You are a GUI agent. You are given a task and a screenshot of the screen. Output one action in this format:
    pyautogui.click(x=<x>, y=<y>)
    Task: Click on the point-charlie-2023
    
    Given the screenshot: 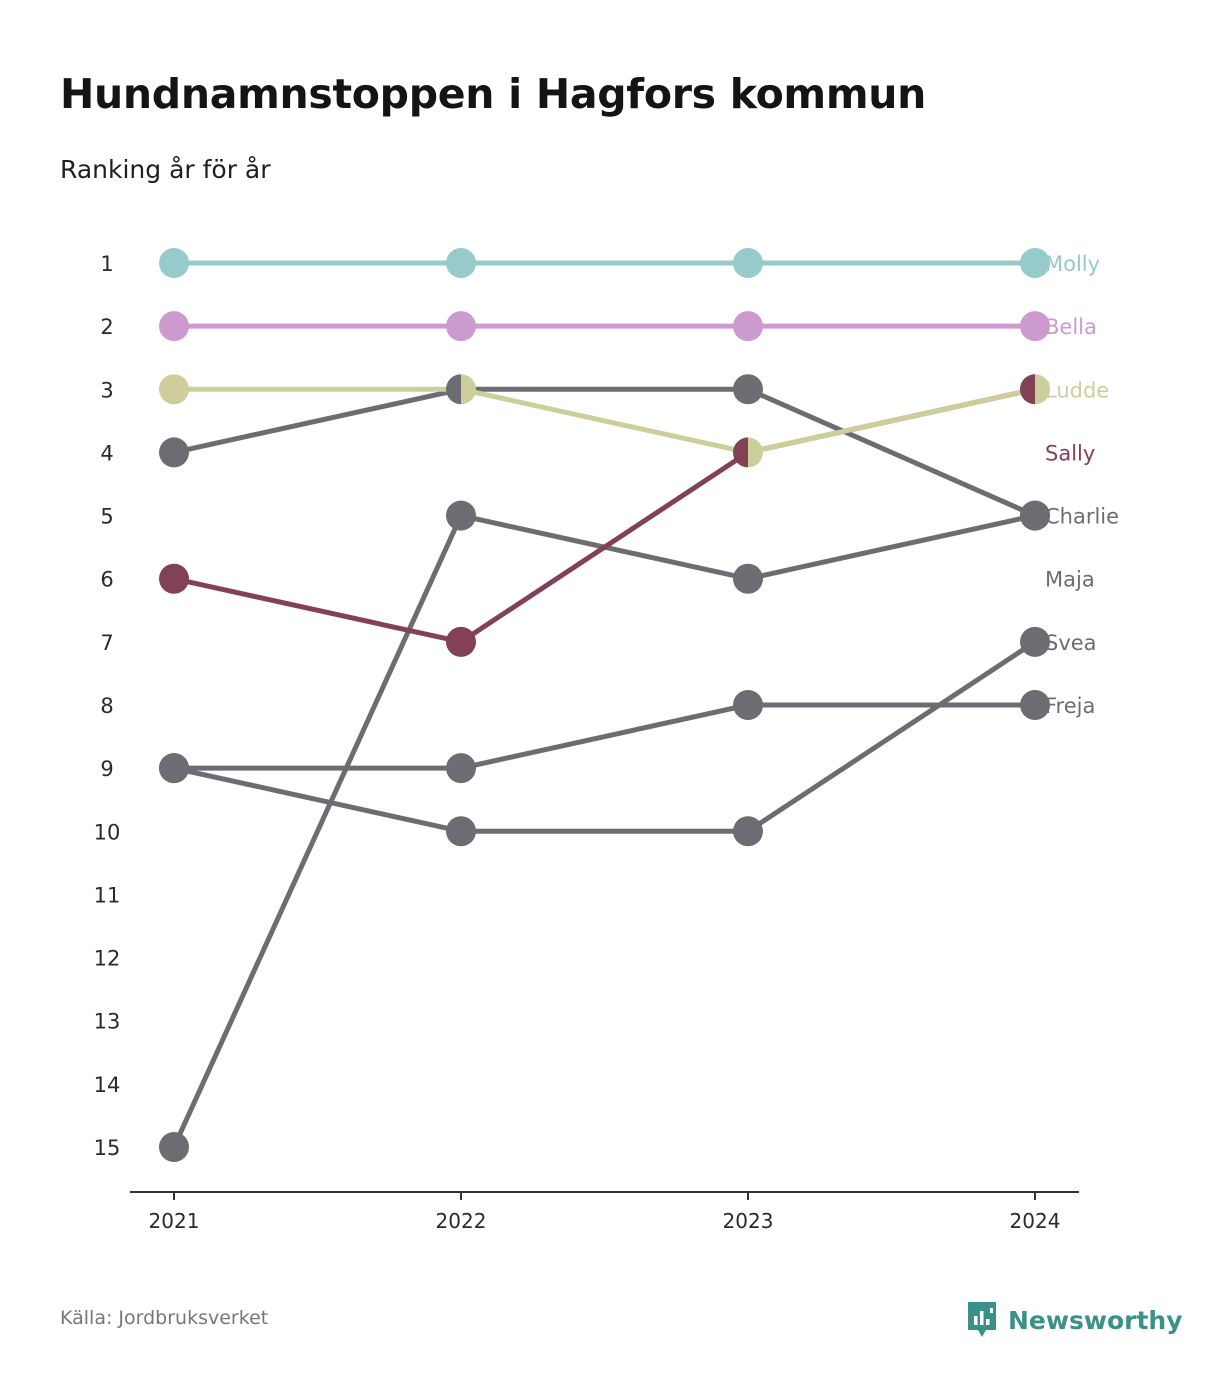 What is the action you would take?
    pyautogui.click(x=748, y=389)
    